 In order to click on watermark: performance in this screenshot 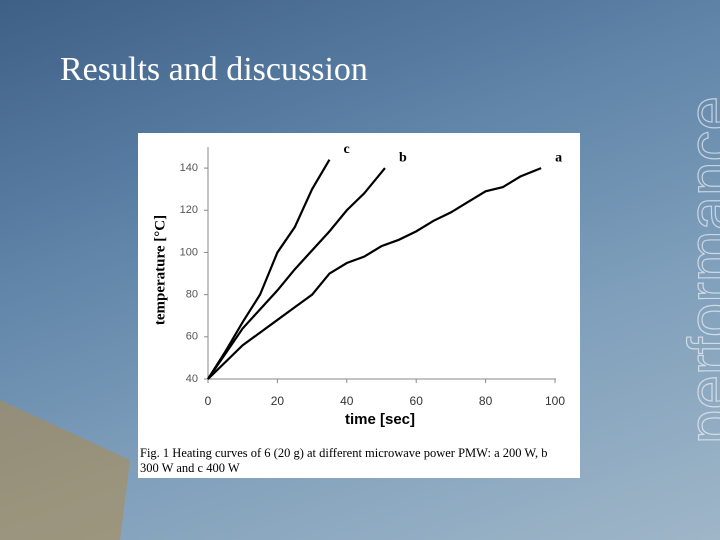, I will do `click(698, 270)`.